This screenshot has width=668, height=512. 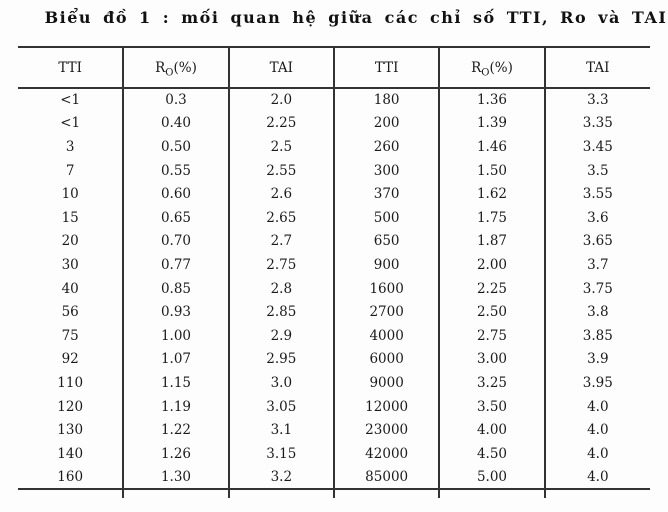 What do you see at coordinates (386, 453) in the screenshot?
I see `table-cell: 42000` at bounding box center [386, 453].